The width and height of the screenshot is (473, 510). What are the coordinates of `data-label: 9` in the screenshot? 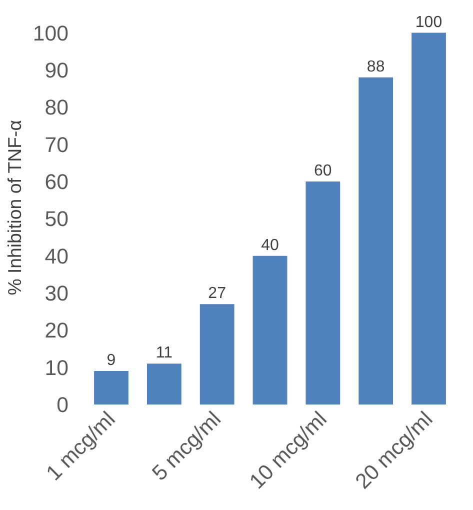 It's located at (111, 361).